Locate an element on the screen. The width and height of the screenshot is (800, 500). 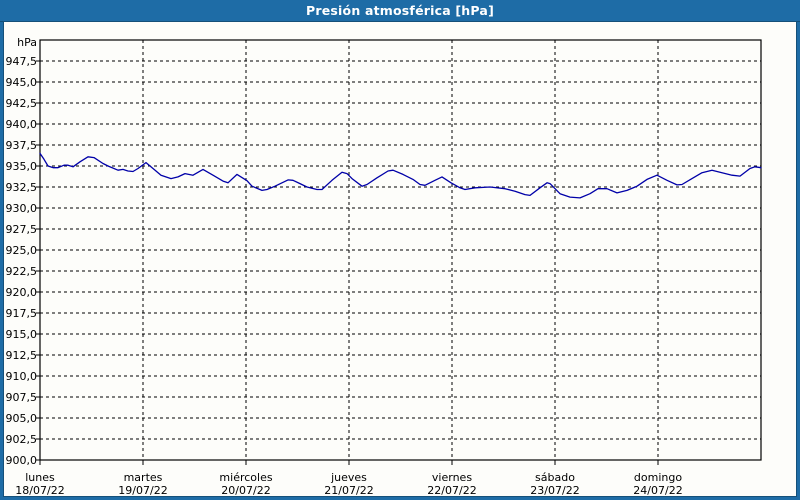
x-tick-day-label: lunes is located at coordinates (40, 477).